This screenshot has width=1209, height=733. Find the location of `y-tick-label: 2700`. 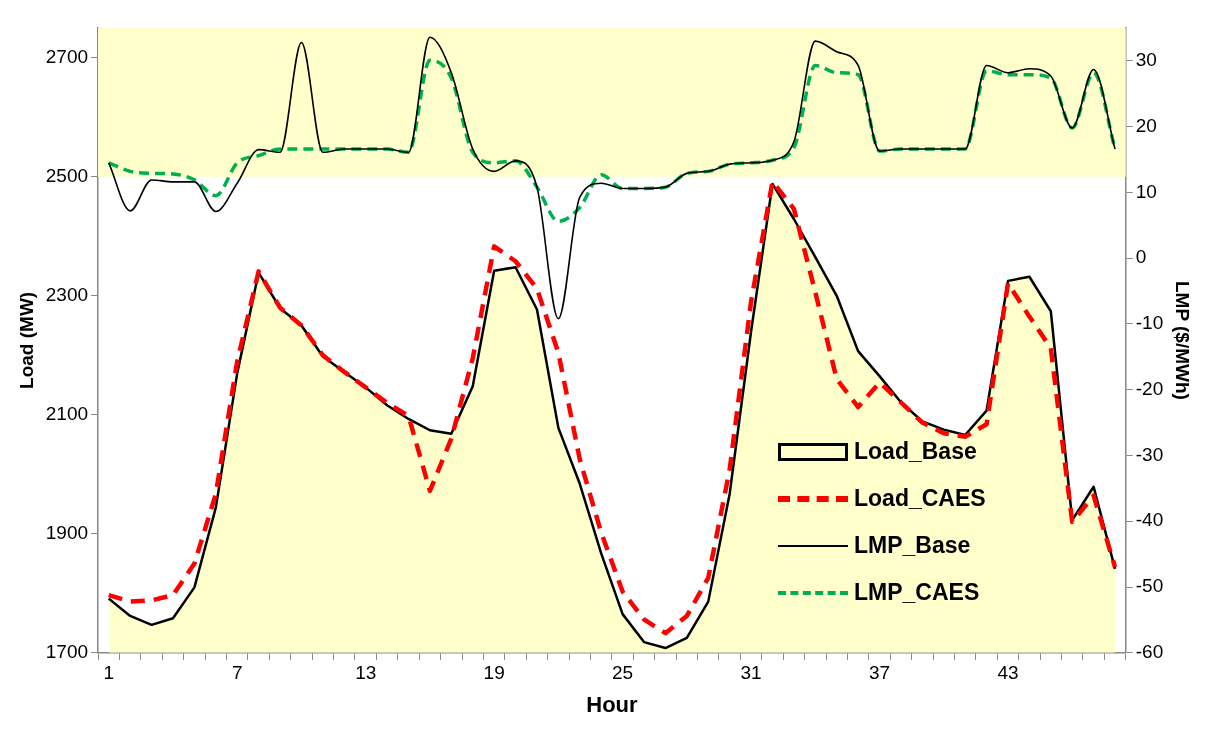

y-tick-label: 2700 is located at coordinates (67, 56).